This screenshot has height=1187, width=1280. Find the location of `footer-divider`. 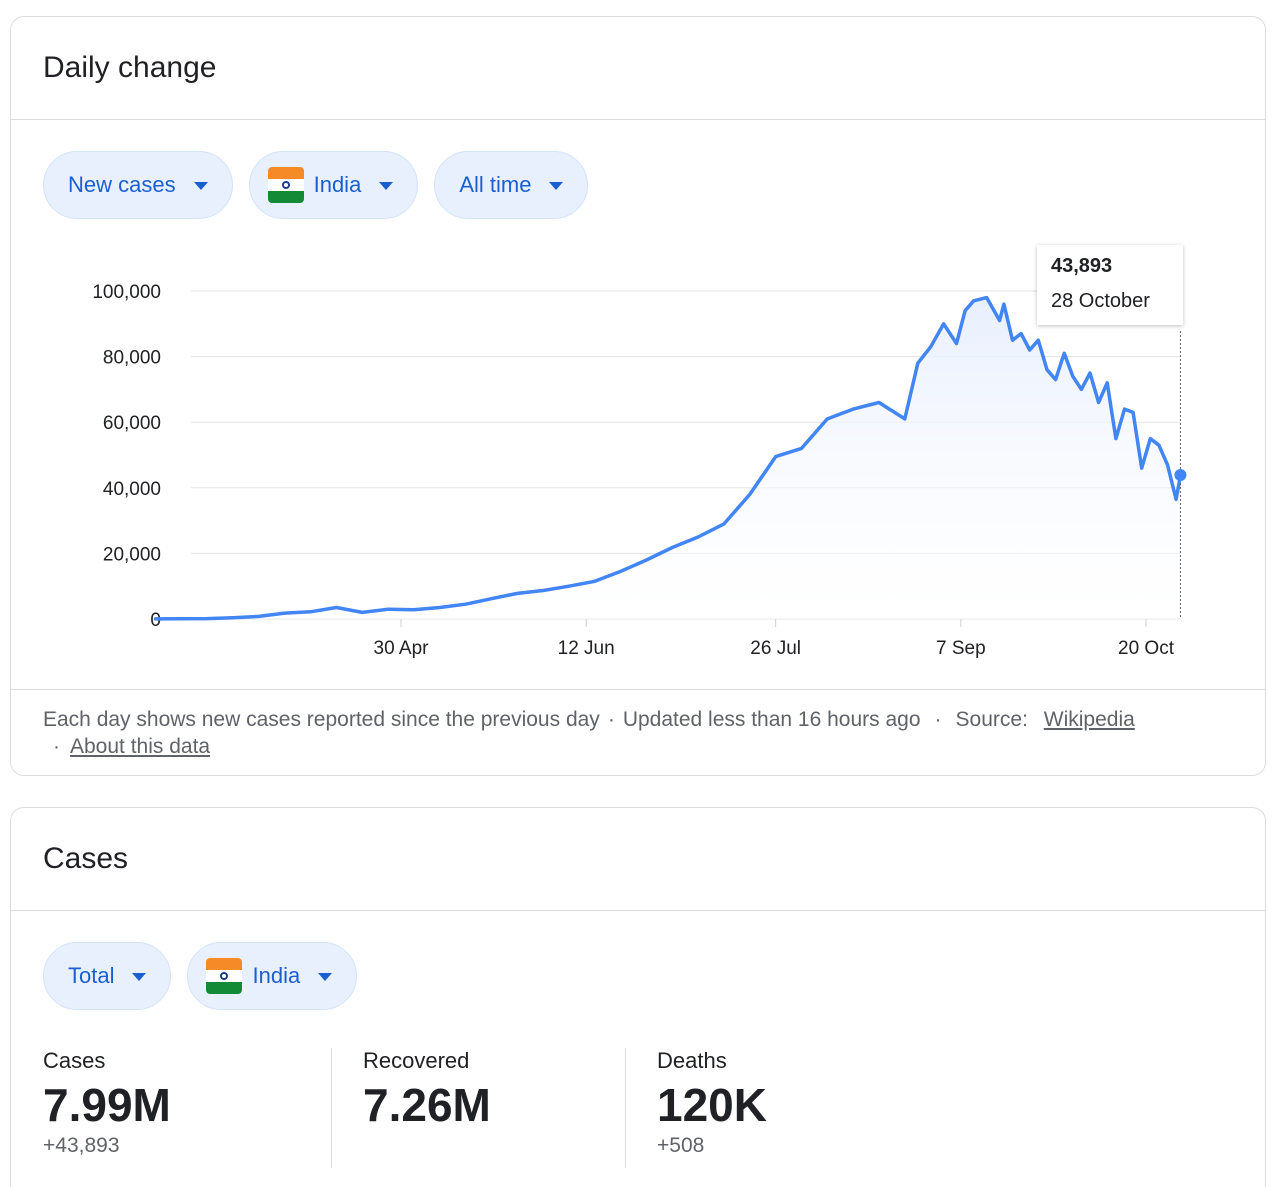

footer-divider is located at coordinates (638, 689).